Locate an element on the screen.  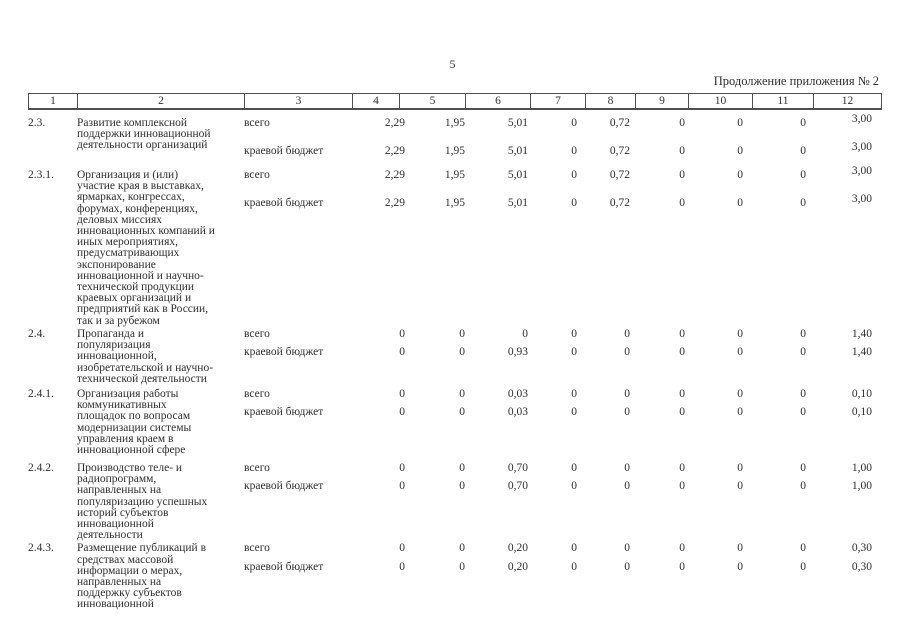
value: 0,72 is located at coordinates (619, 123).